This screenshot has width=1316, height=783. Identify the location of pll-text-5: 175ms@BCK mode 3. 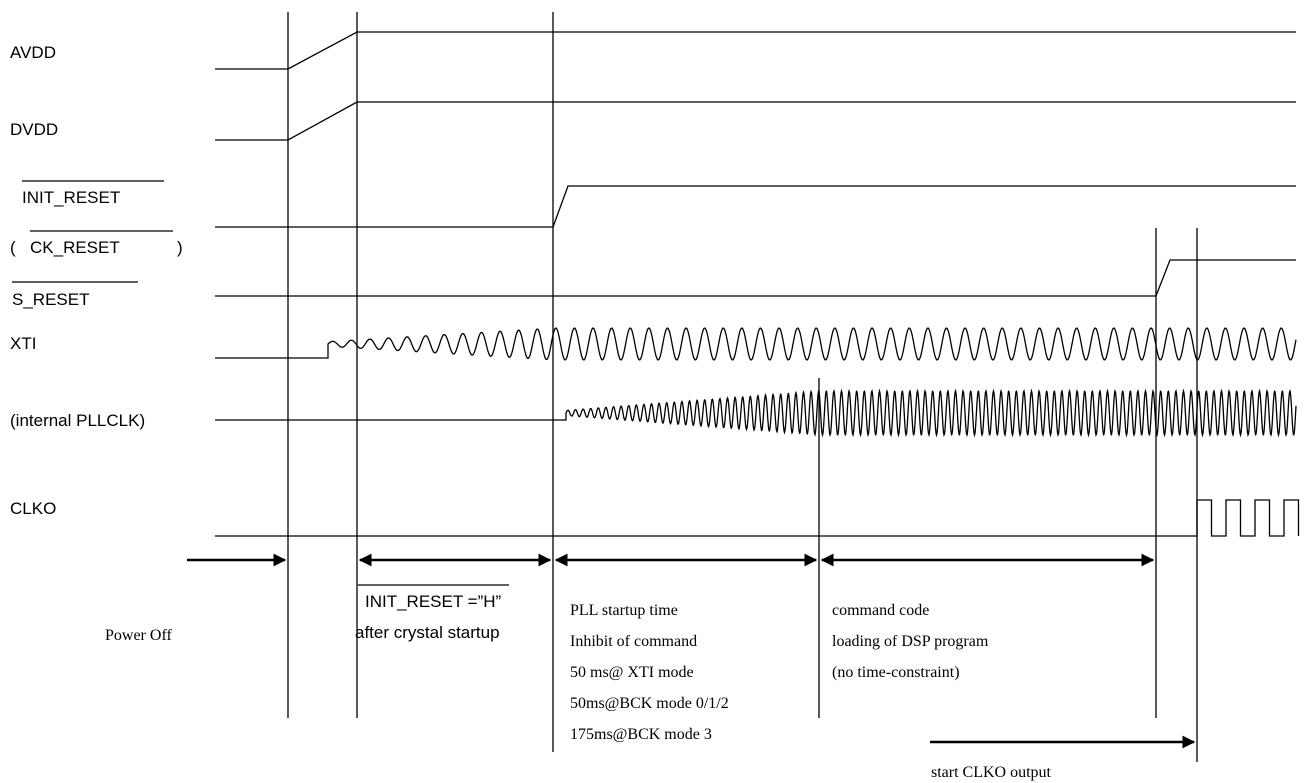
(641, 734).